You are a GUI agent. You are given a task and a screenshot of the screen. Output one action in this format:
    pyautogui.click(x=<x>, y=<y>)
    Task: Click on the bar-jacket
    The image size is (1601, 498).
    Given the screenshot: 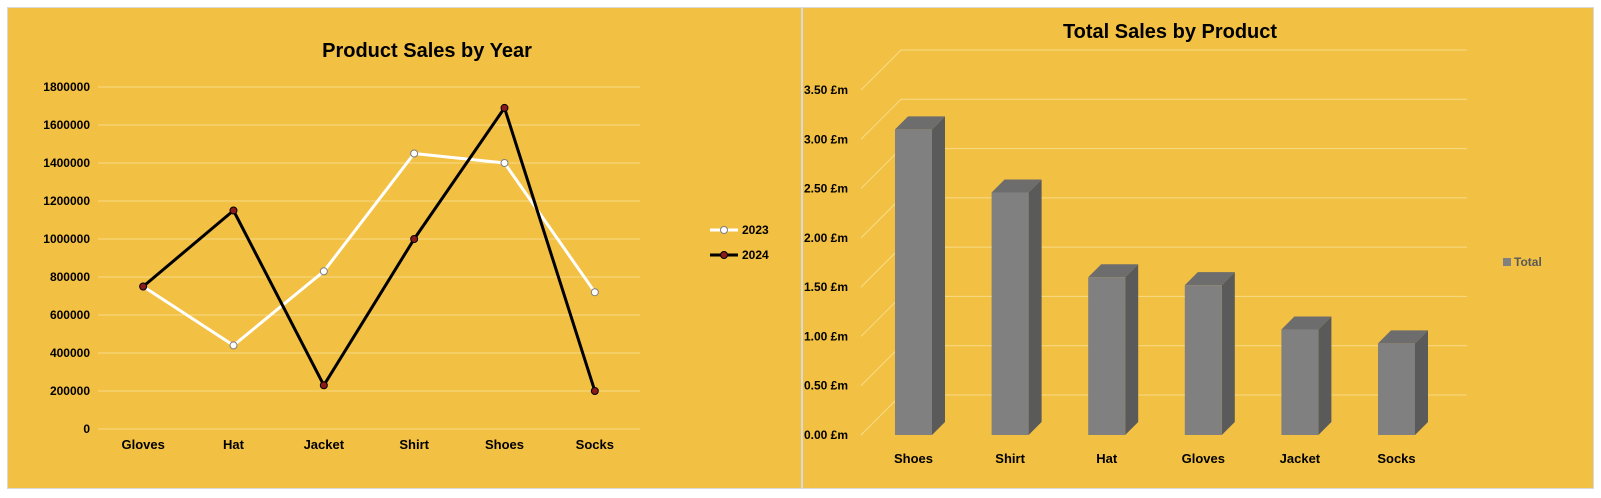 What is the action you would take?
    pyautogui.click(x=1306, y=375)
    